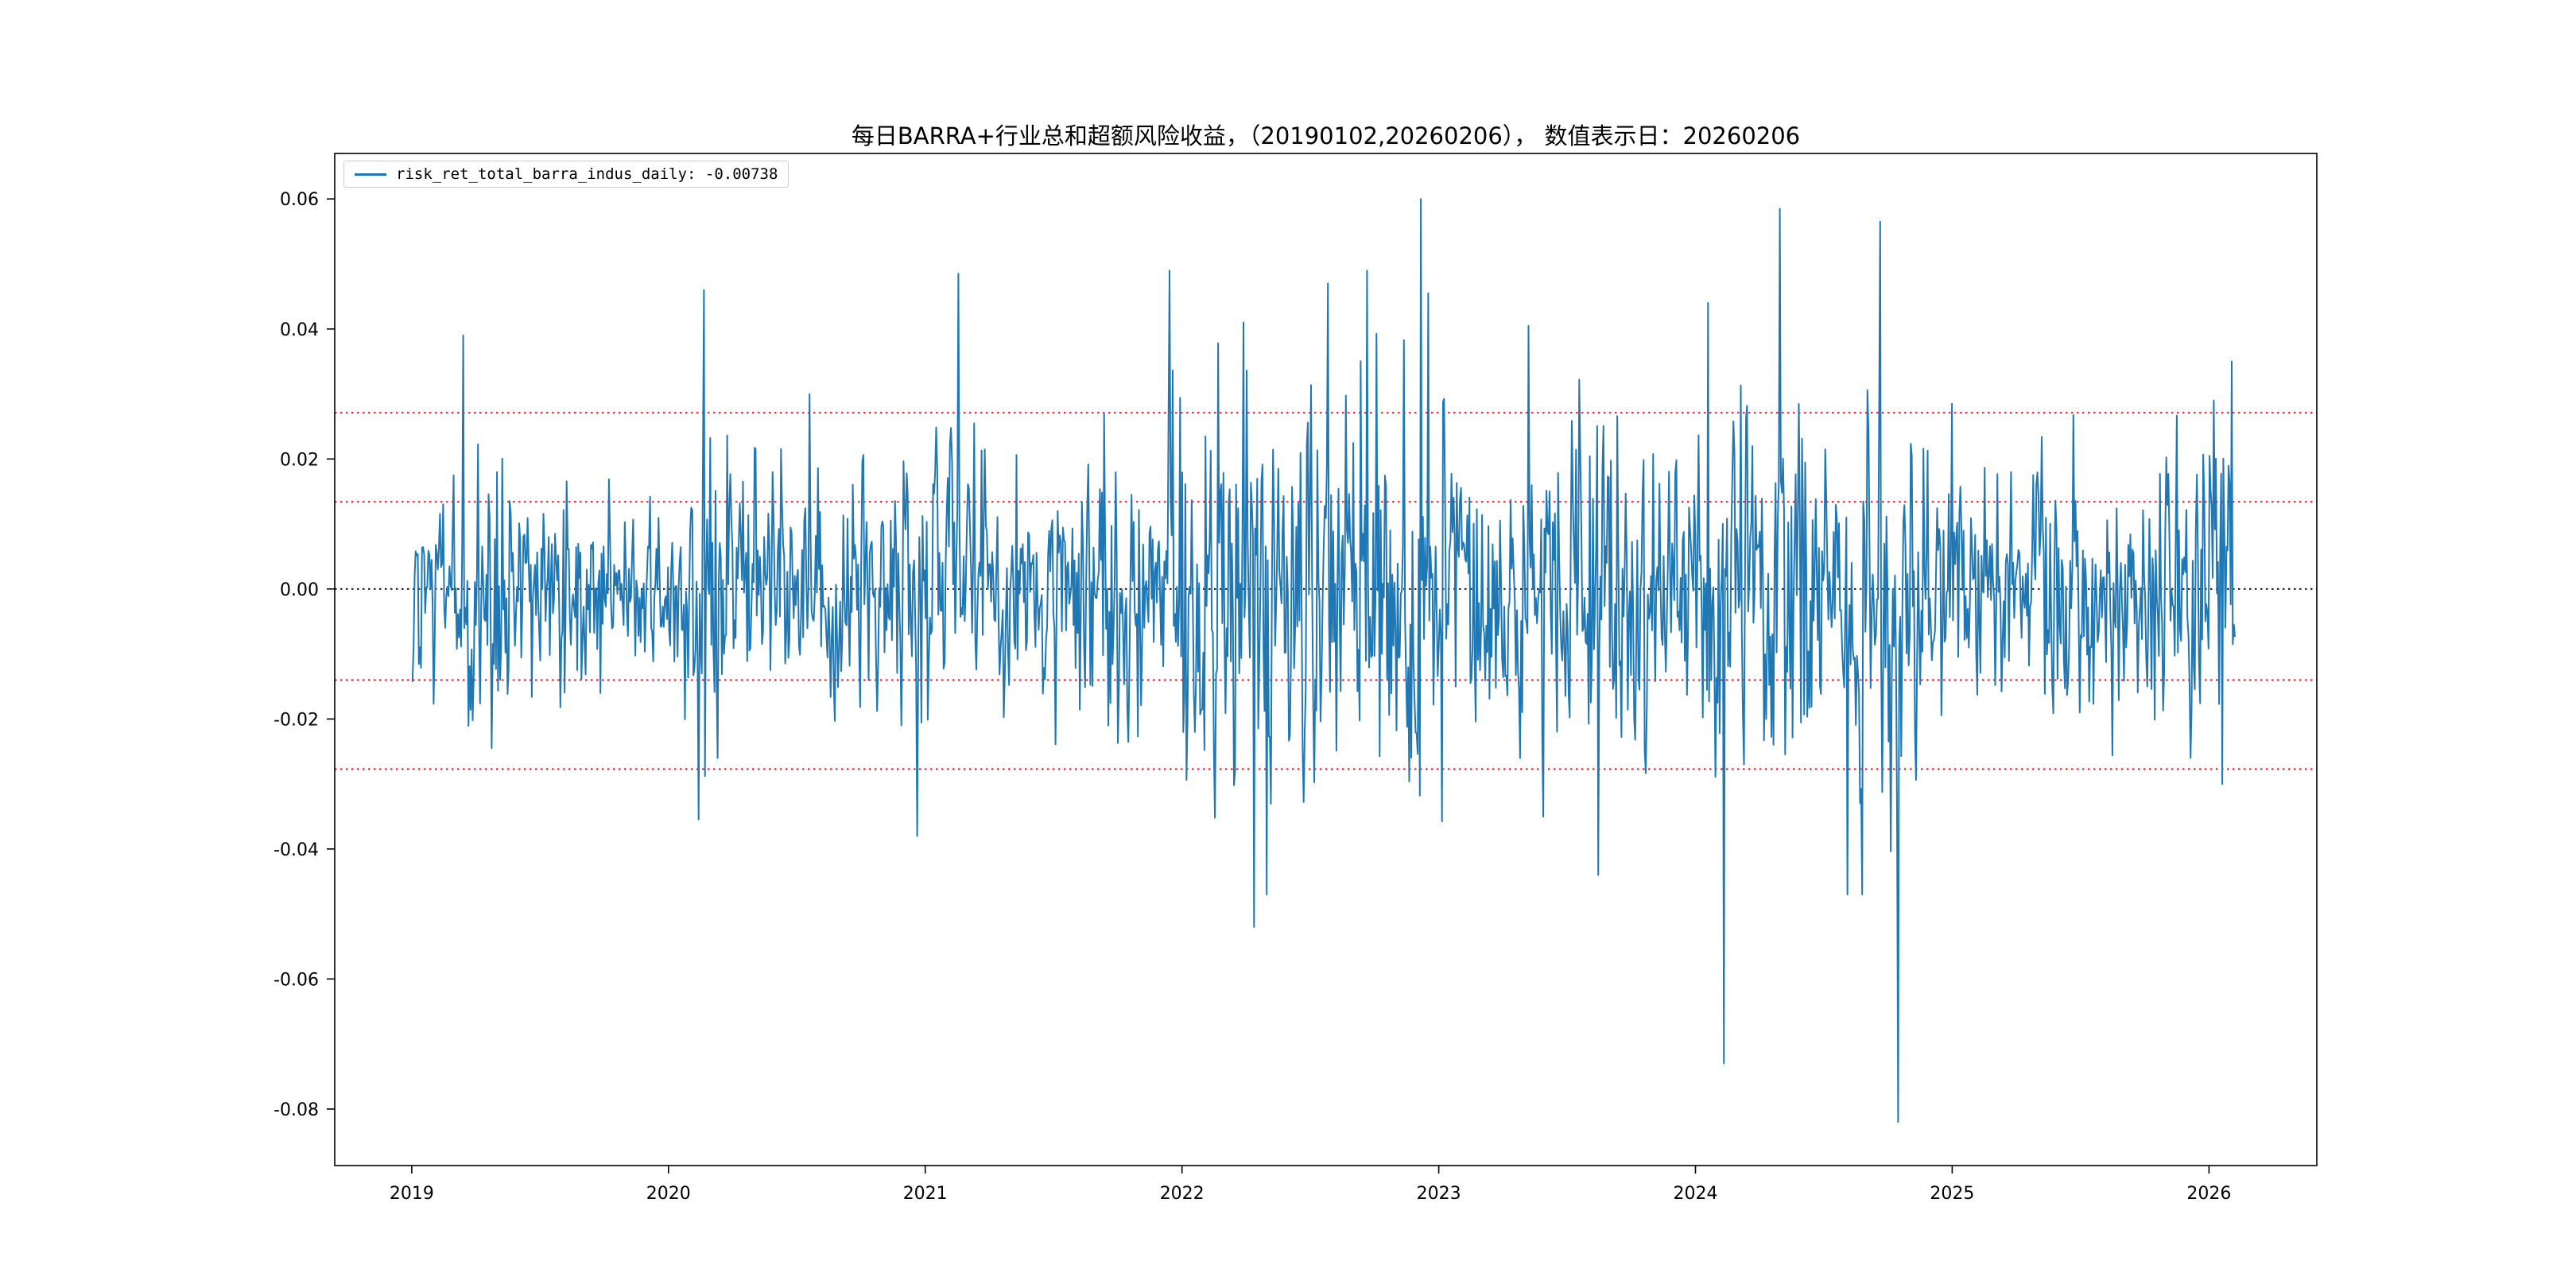 The image size is (2576, 1288). Describe the element at coordinates (925, 1194) in the screenshot. I see `x-tick-label: 2021` at that location.